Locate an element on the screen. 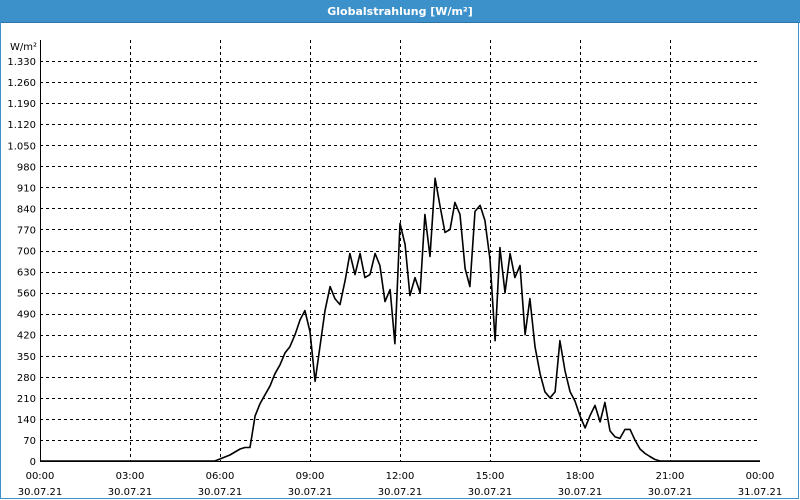 This screenshot has width=800, height=500. y-tick-label: 1.260 is located at coordinates (21, 83).